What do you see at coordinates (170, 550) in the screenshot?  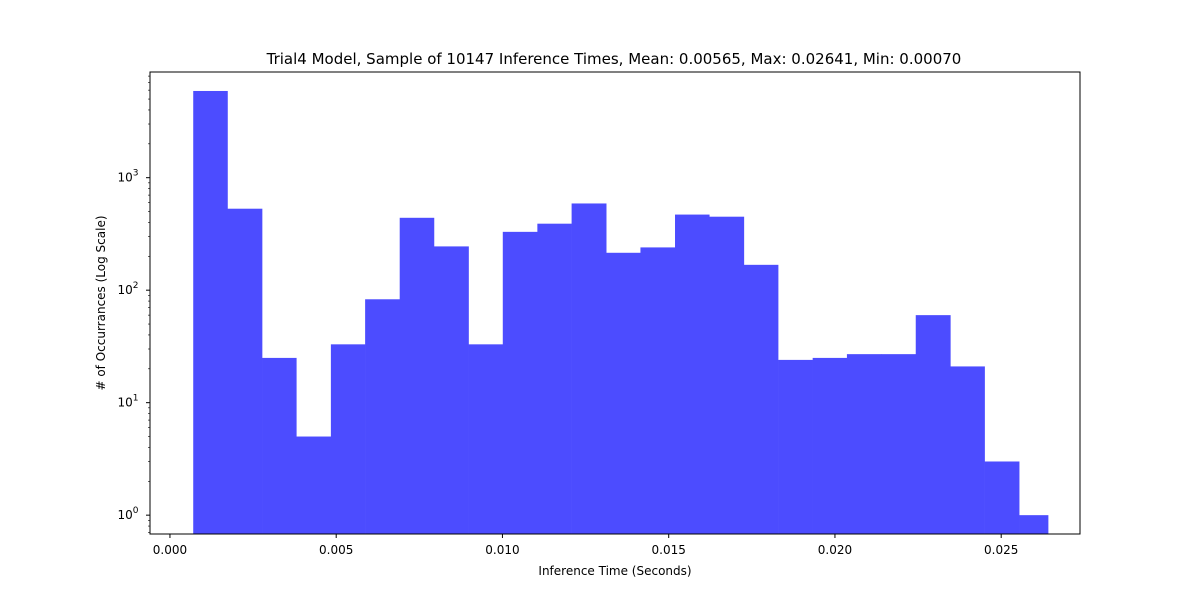 I see `x-tick-label: 0.000` at bounding box center [170, 550].